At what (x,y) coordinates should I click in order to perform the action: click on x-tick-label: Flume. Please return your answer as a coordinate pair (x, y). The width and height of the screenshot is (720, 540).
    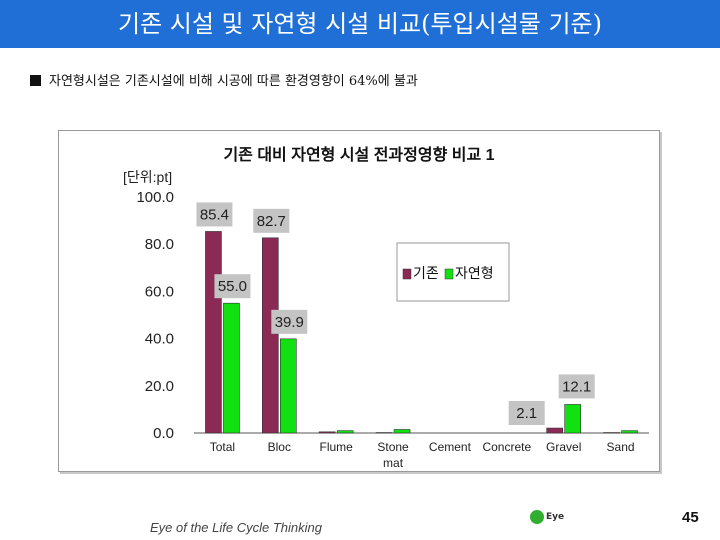
    Looking at the image, I should click on (337, 447).